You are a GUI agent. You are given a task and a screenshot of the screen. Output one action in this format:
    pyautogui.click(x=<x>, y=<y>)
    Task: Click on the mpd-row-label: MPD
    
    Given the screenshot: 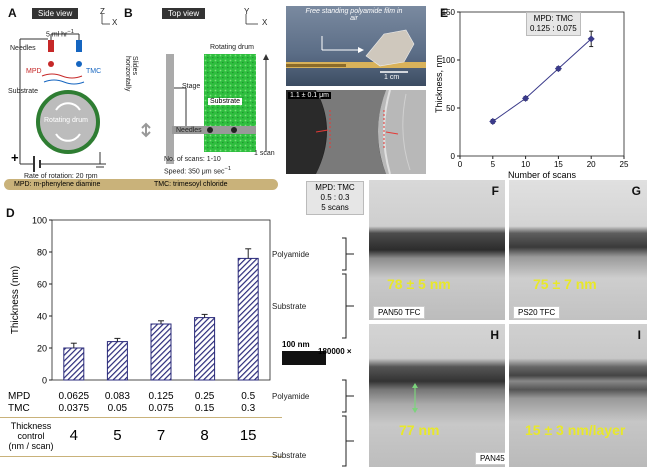 What is the action you would take?
    pyautogui.click(x=19, y=396)
    